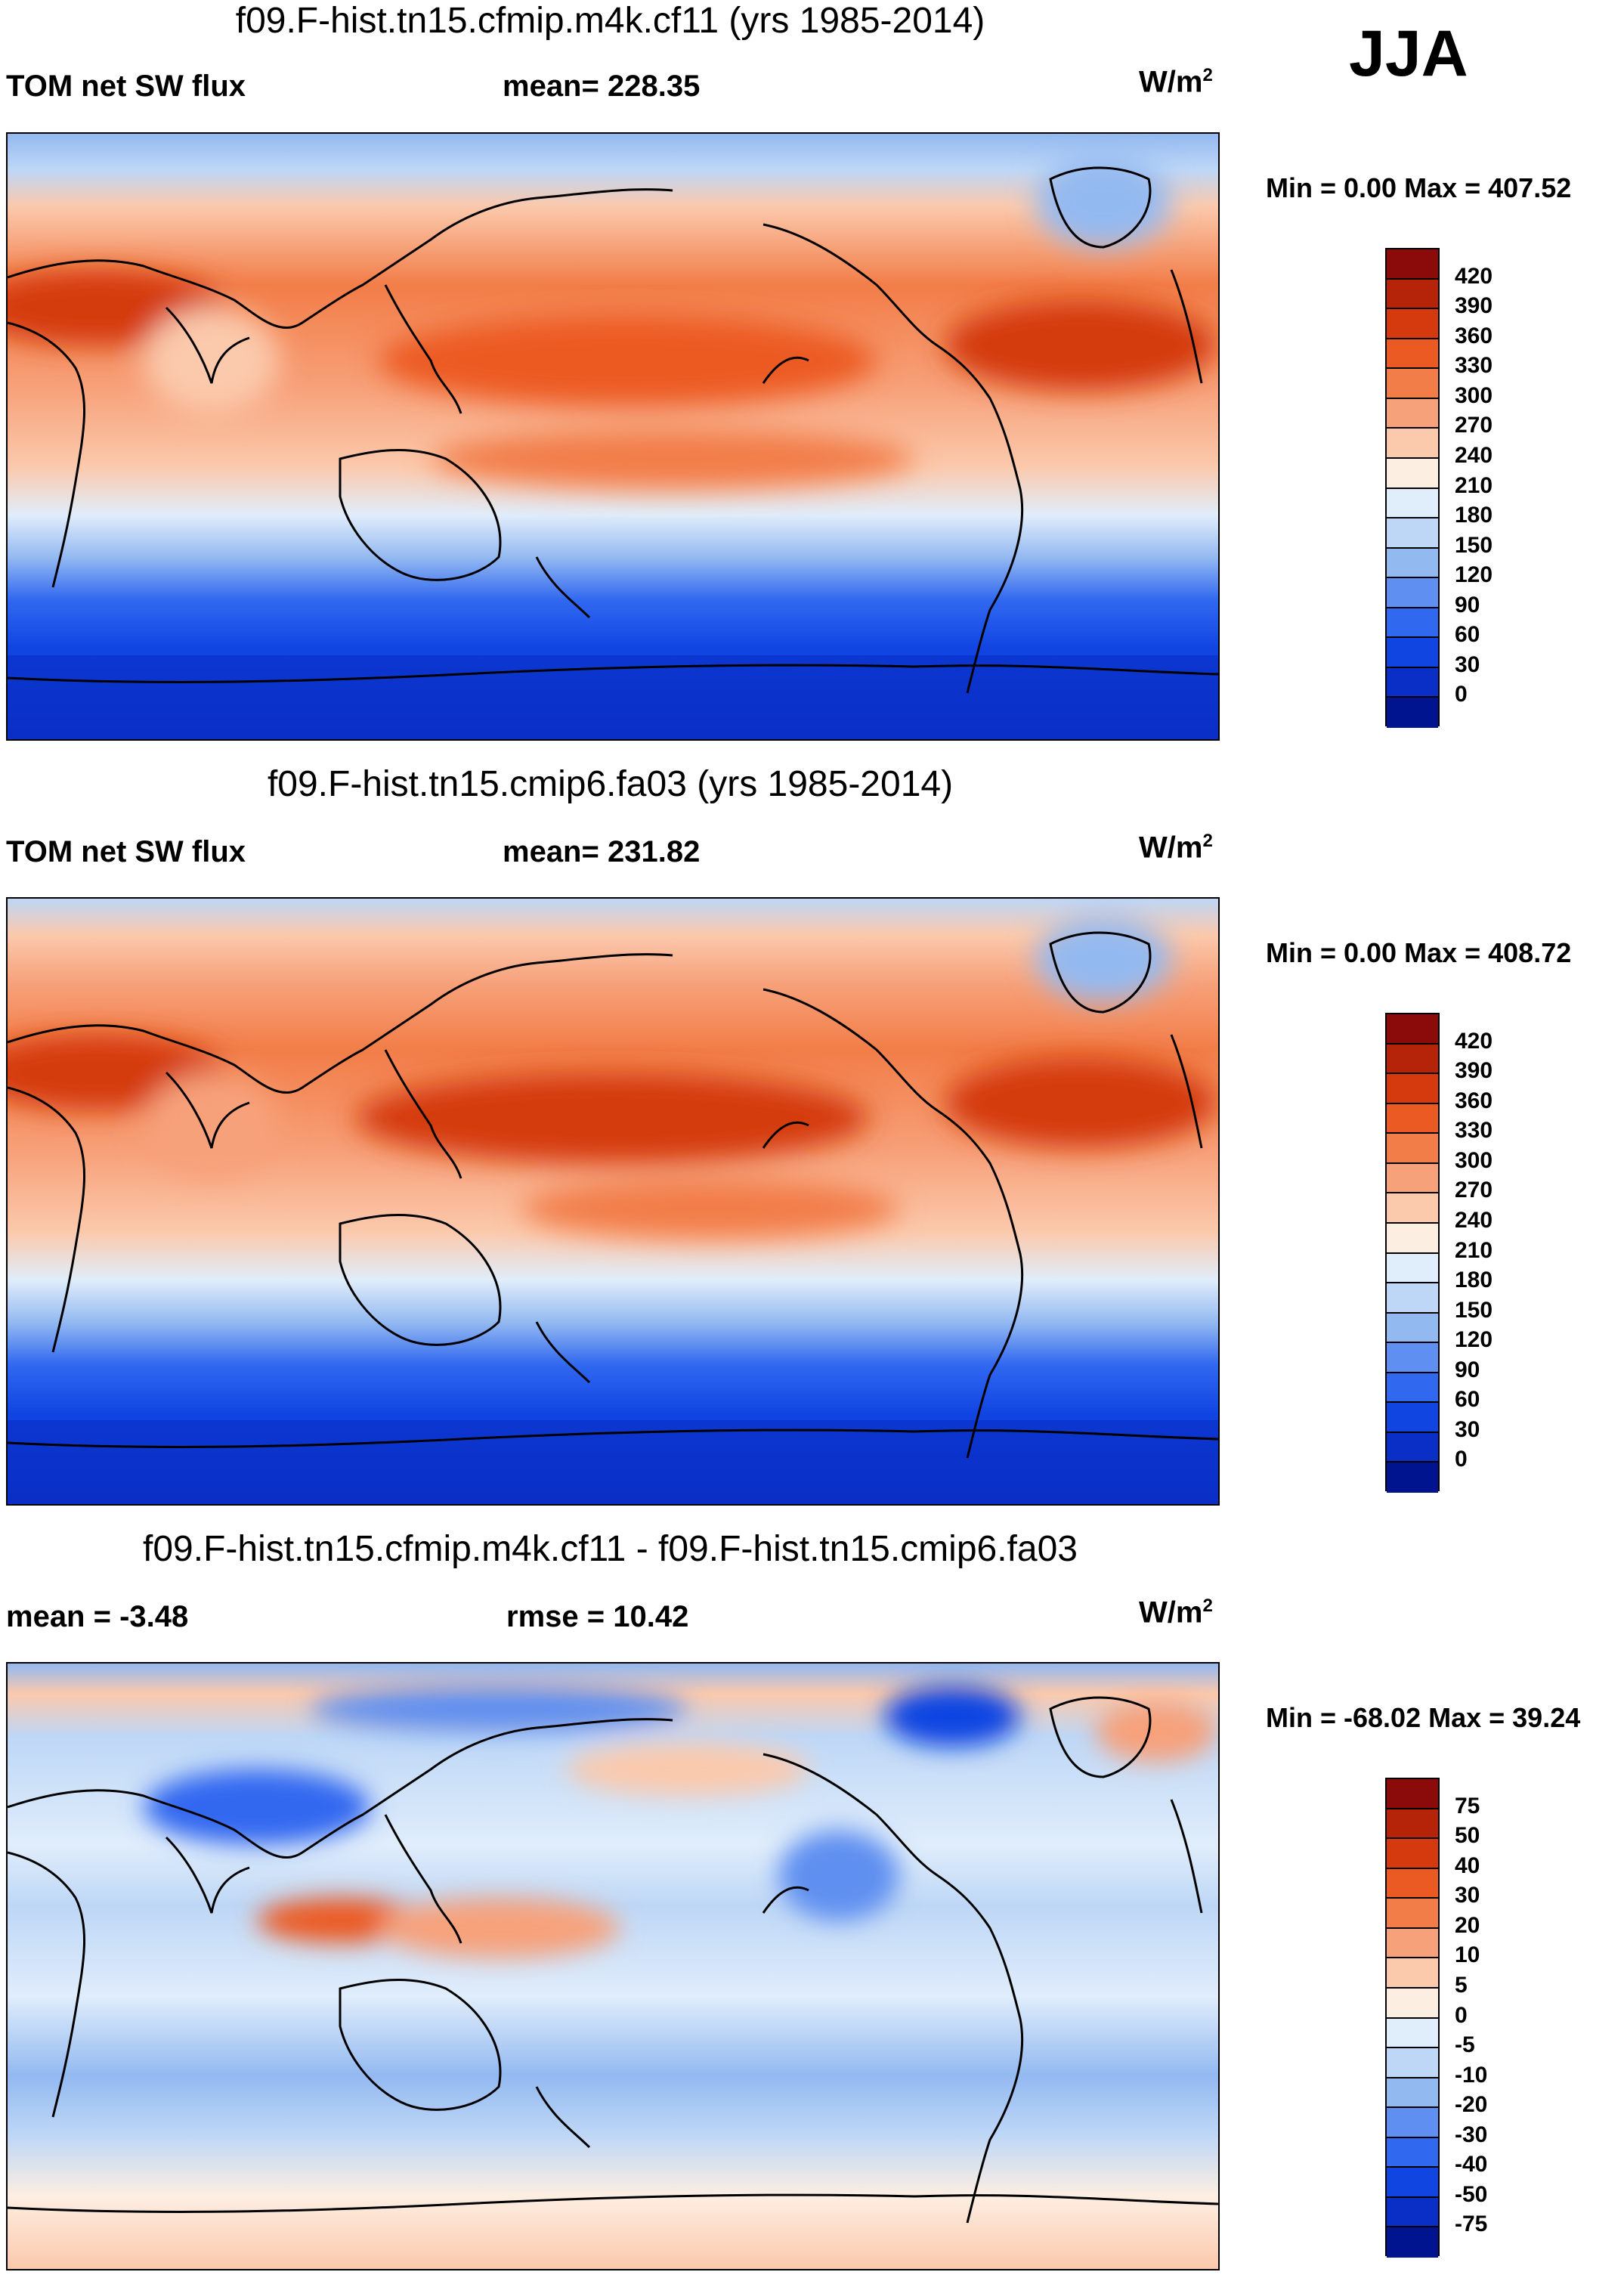  Describe the element at coordinates (1474, 425) in the screenshot. I see `panel-1-colorbar-tick-label: 270` at that location.